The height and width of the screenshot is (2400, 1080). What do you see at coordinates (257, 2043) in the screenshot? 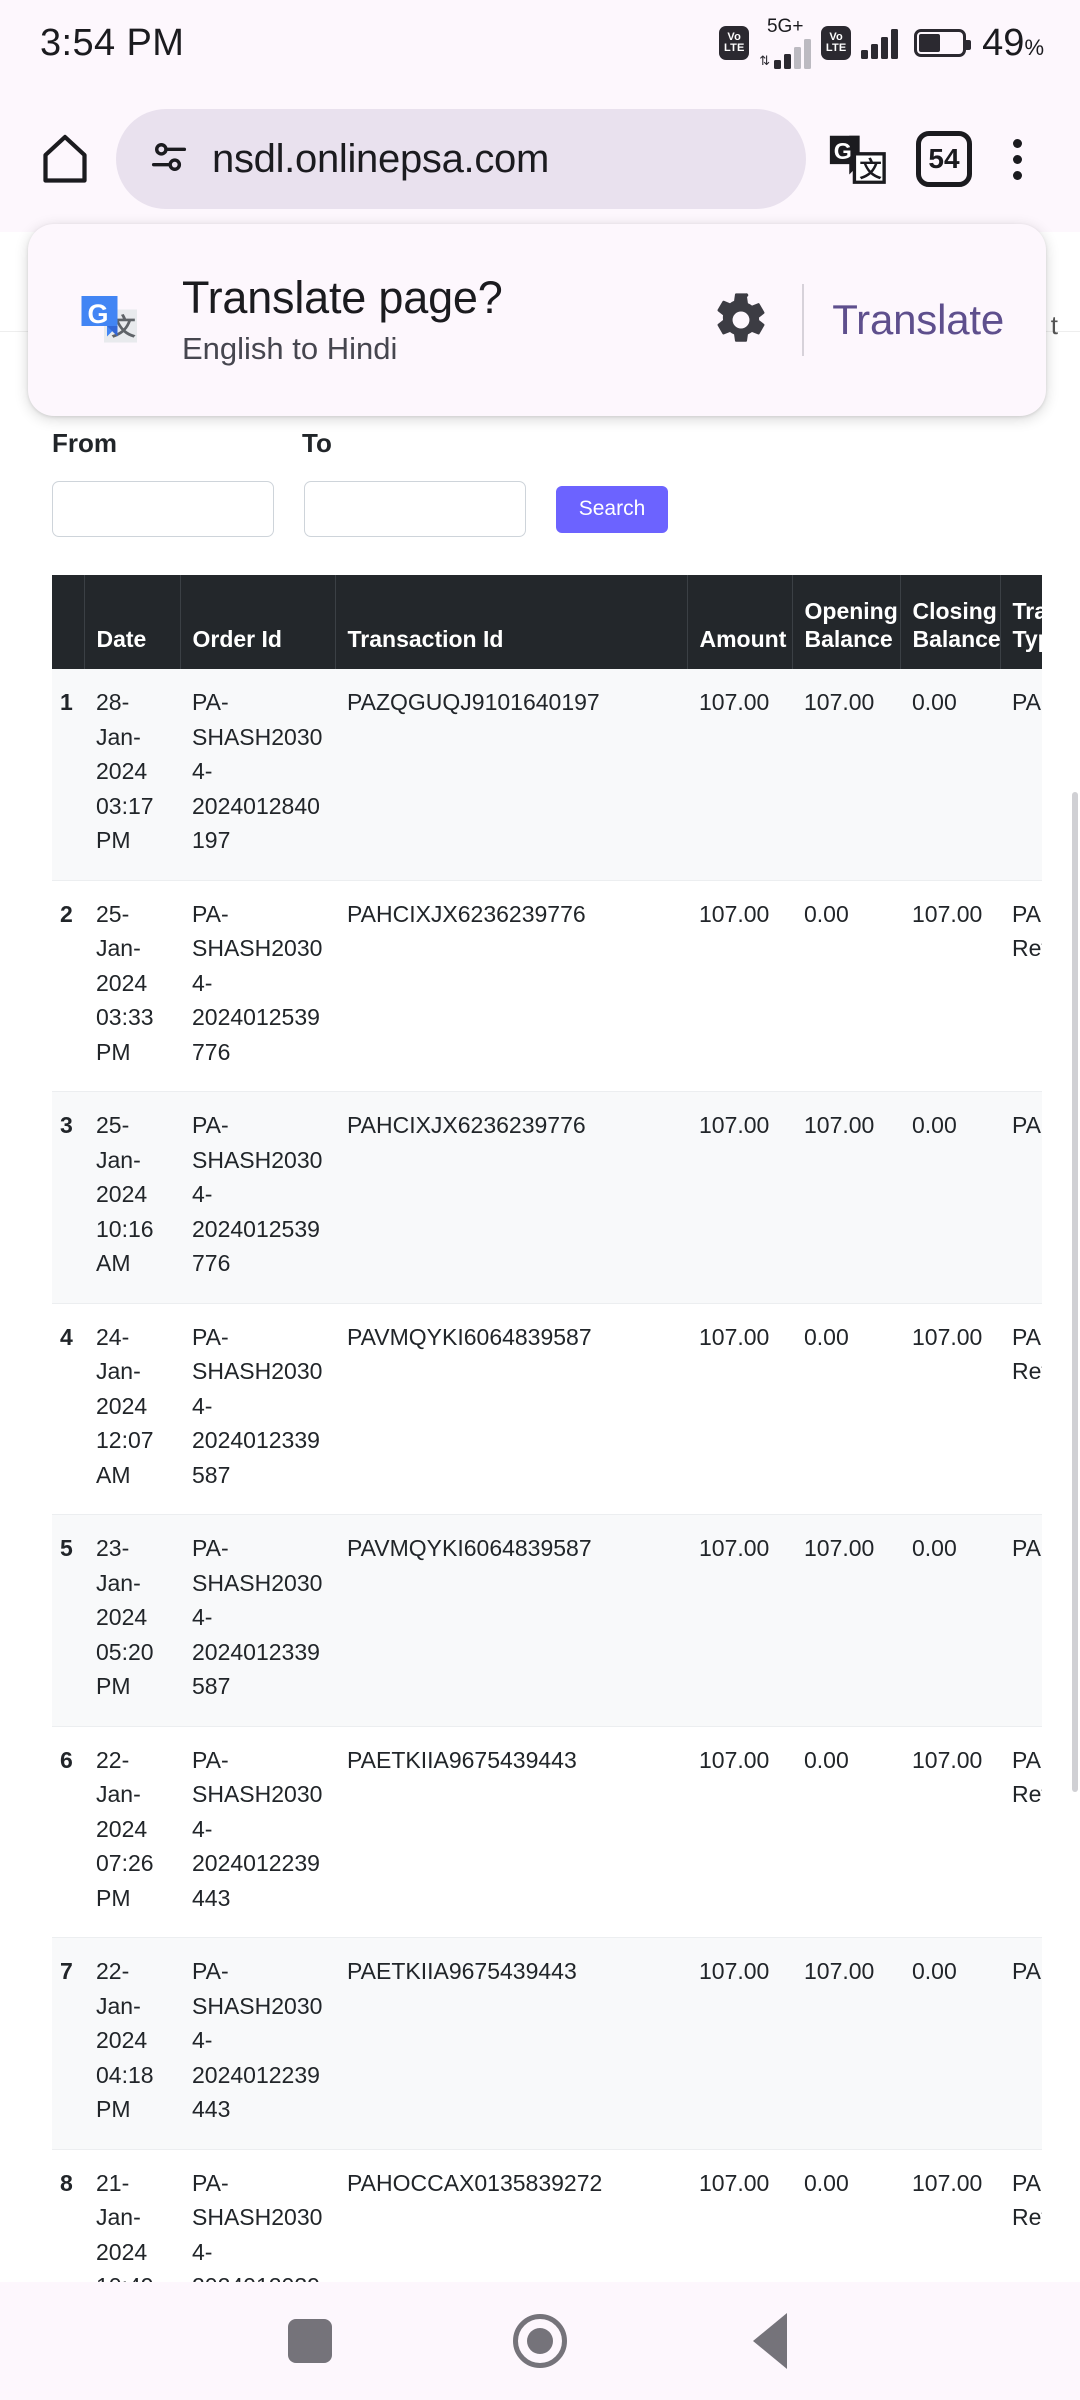
I see `cell-order-id: PA-SHASH20304-2024012239443` at bounding box center [257, 2043].